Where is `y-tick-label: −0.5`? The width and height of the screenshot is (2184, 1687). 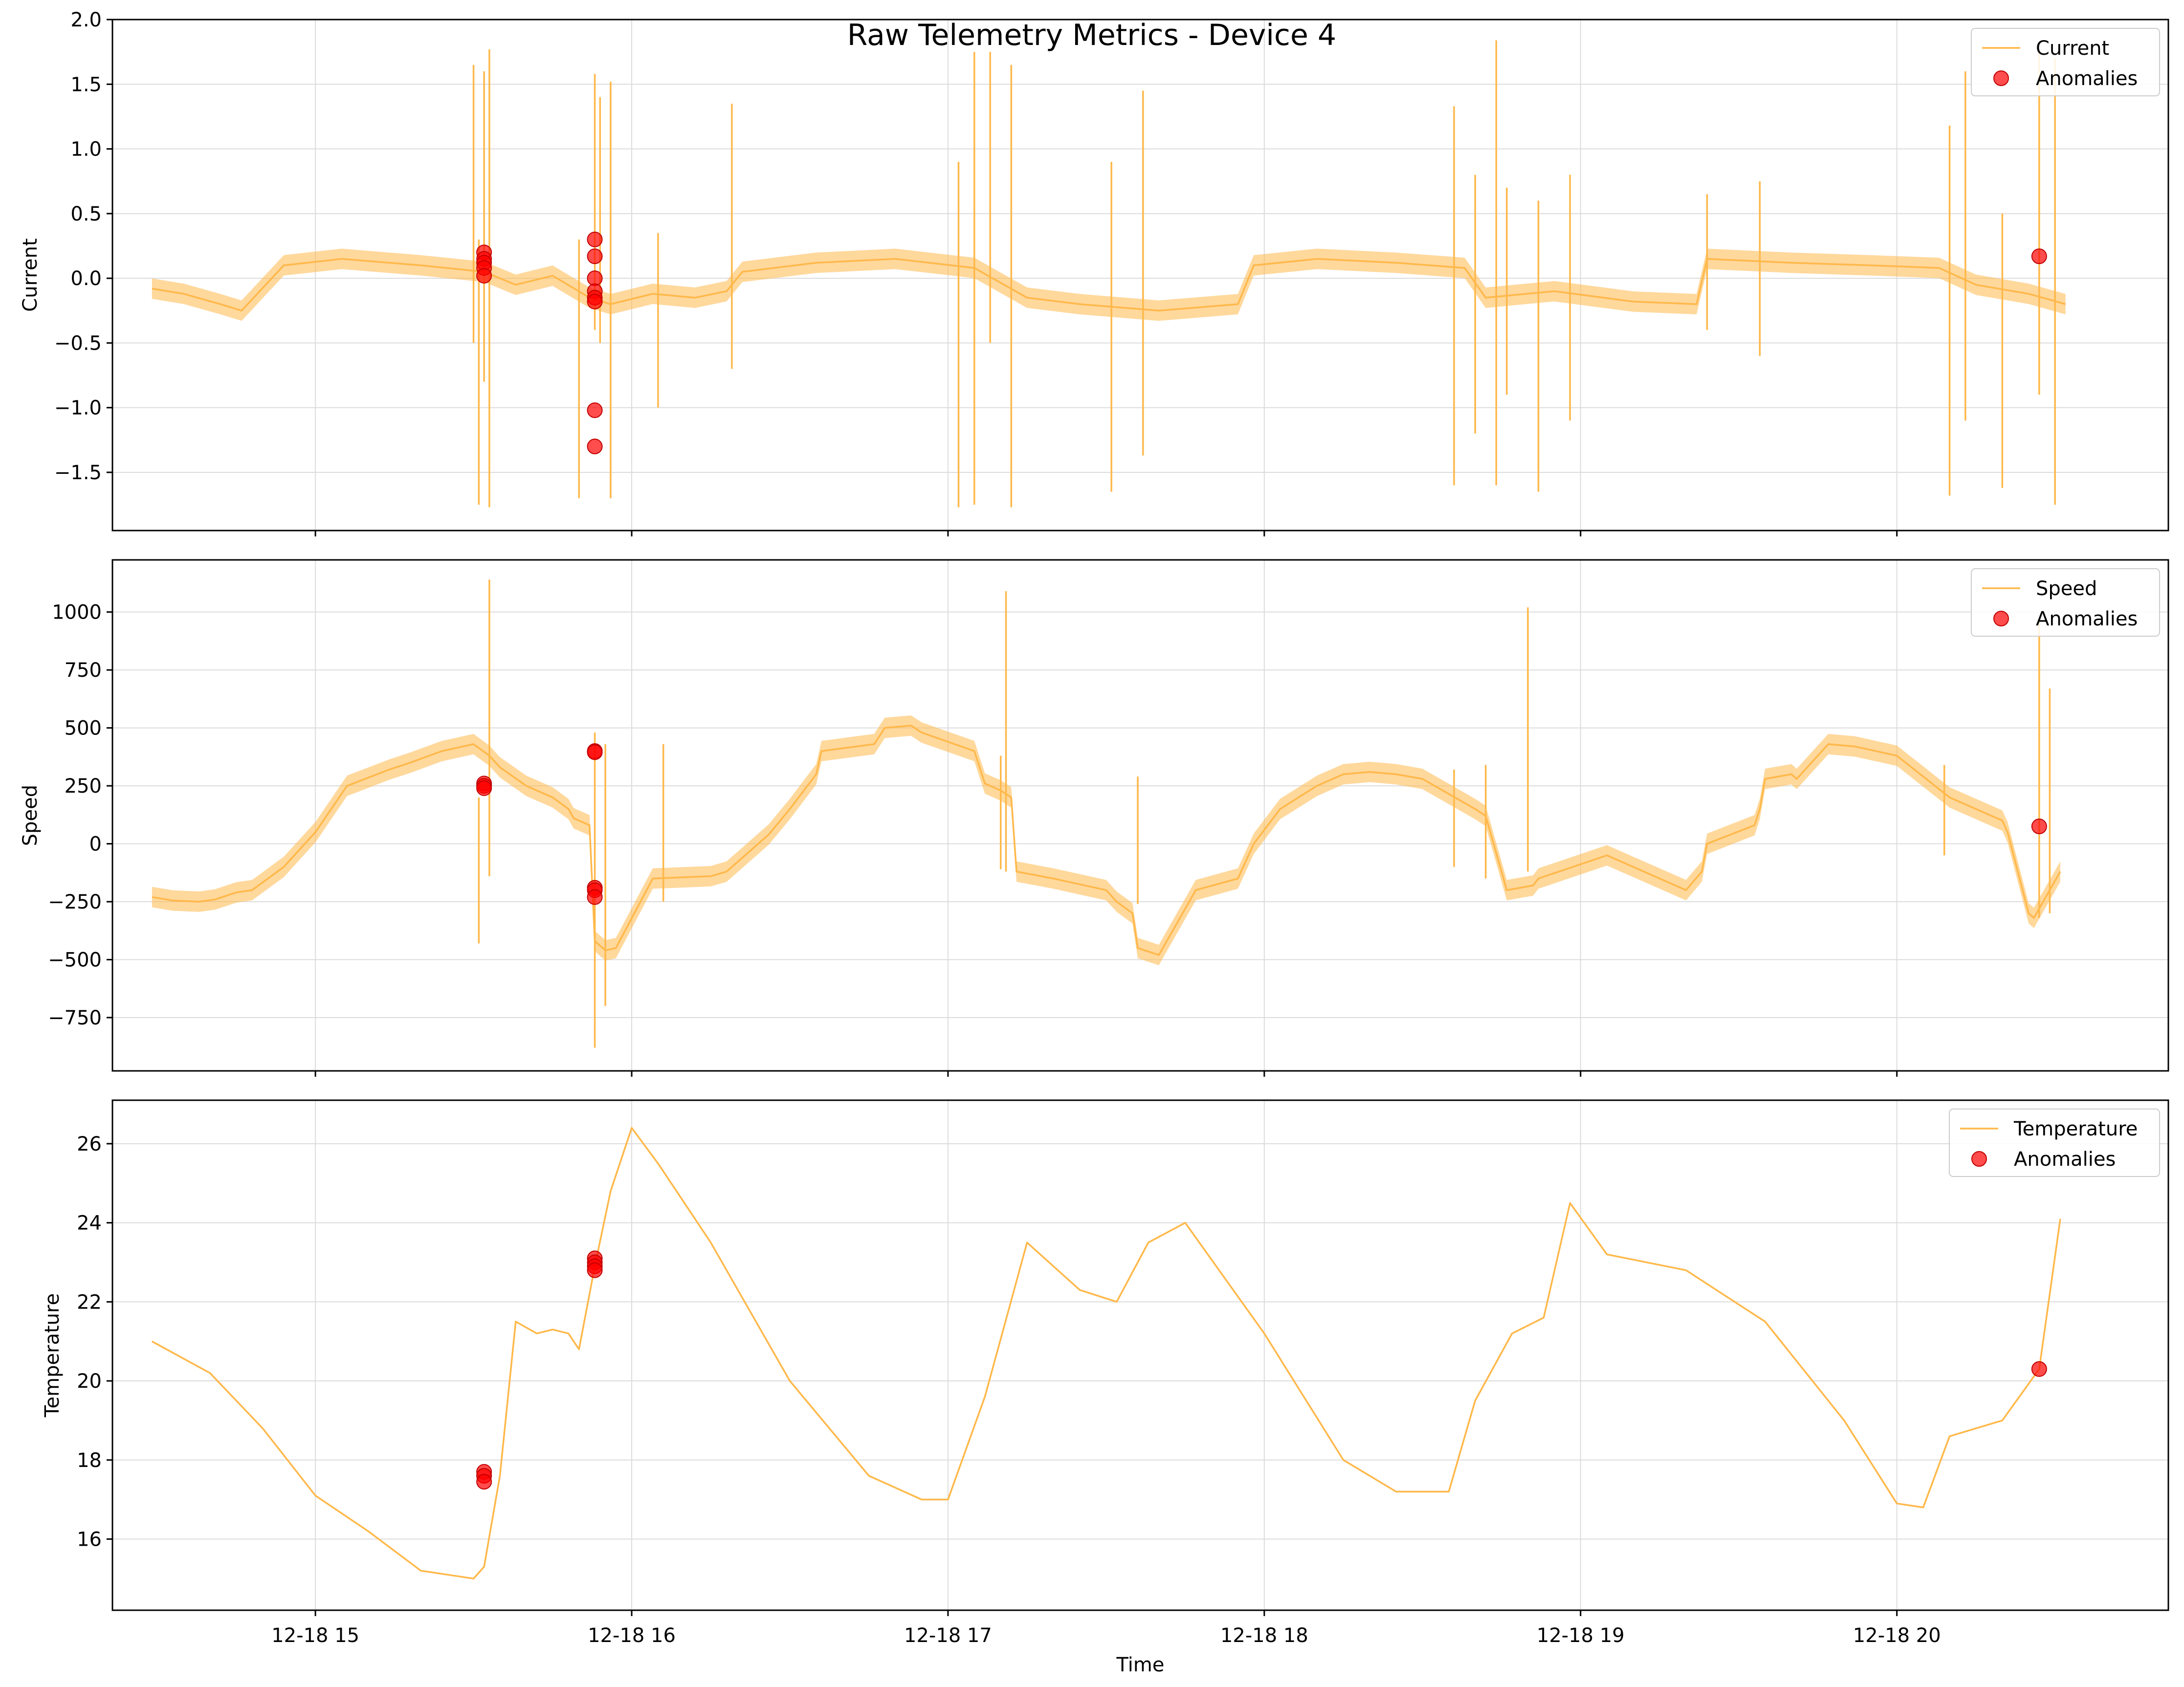
y-tick-label: −0.5 is located at coordinates (78, 343).